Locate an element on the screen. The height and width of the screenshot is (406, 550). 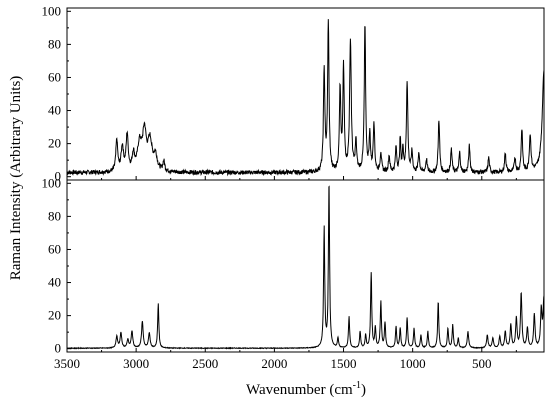
y-tick-label-top: 40 is located at coordinates (54, 110).